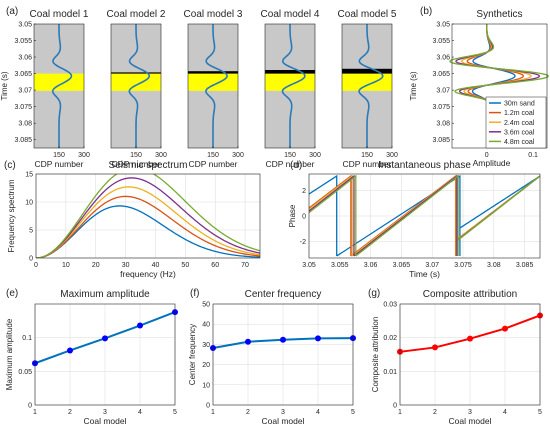  Describe the element at coordinates (10, 165) in the screenshot. I see `panel-letter-c: (c)` at that location.